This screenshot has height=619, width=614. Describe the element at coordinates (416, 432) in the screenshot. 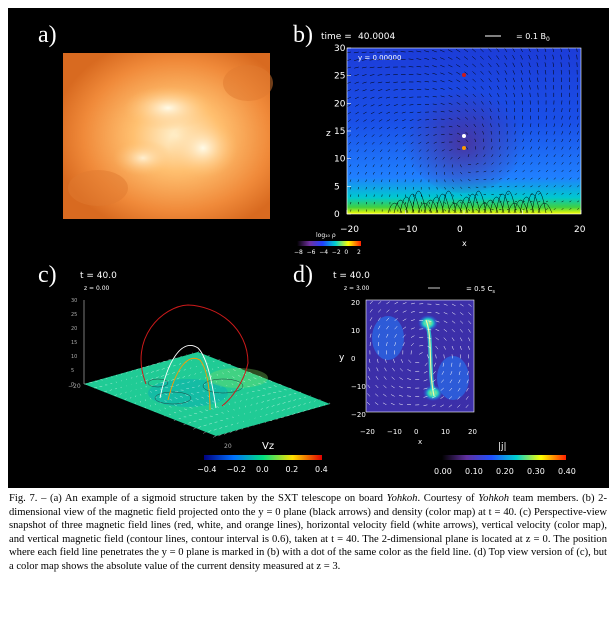

I see `x-tick-label: 0` at that location.